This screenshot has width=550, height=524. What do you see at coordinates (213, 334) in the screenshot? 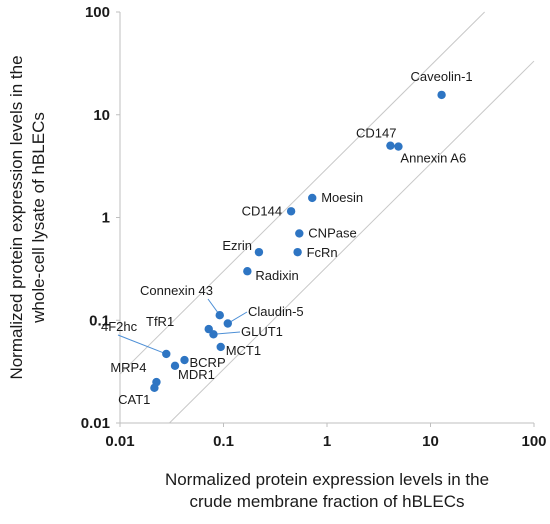
I see `point-glut1` at bounding box center [213, 334].